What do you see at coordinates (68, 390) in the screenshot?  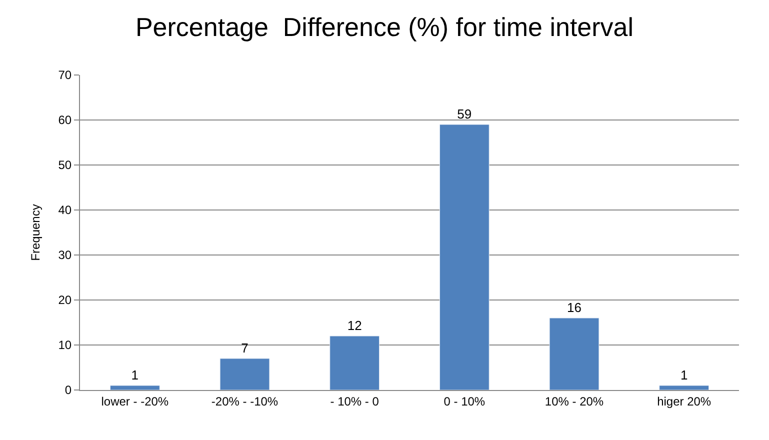 I see `y-tick-label: 0` at bounding box center [68, 390].